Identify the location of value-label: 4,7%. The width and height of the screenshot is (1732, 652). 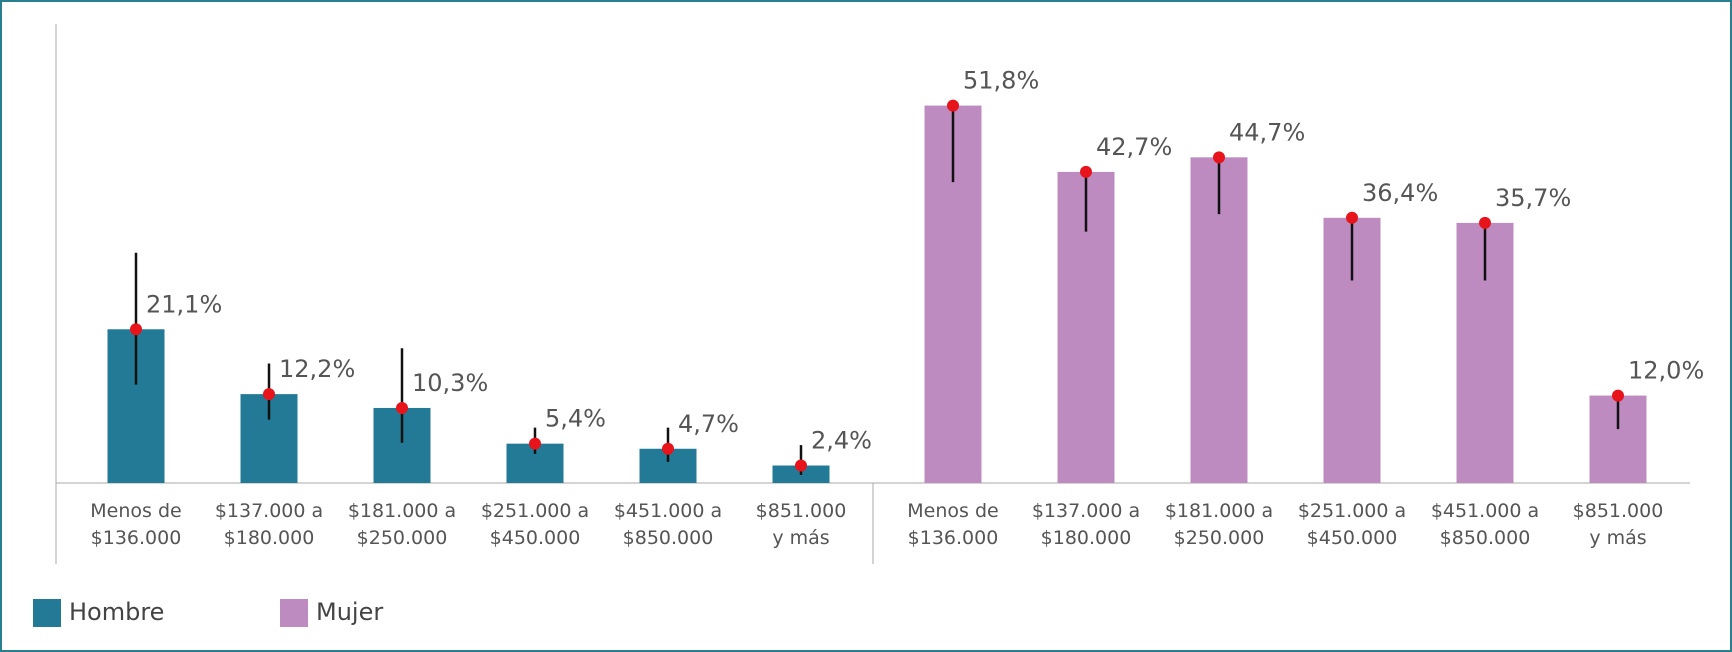
(708, 424).